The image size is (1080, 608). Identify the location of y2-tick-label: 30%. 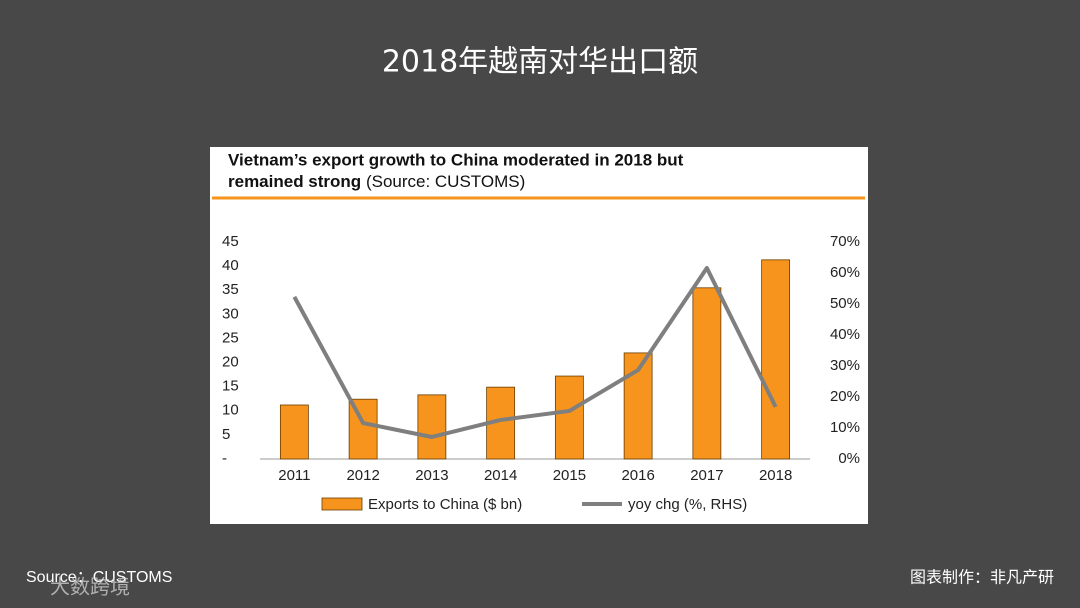
(845, 365).